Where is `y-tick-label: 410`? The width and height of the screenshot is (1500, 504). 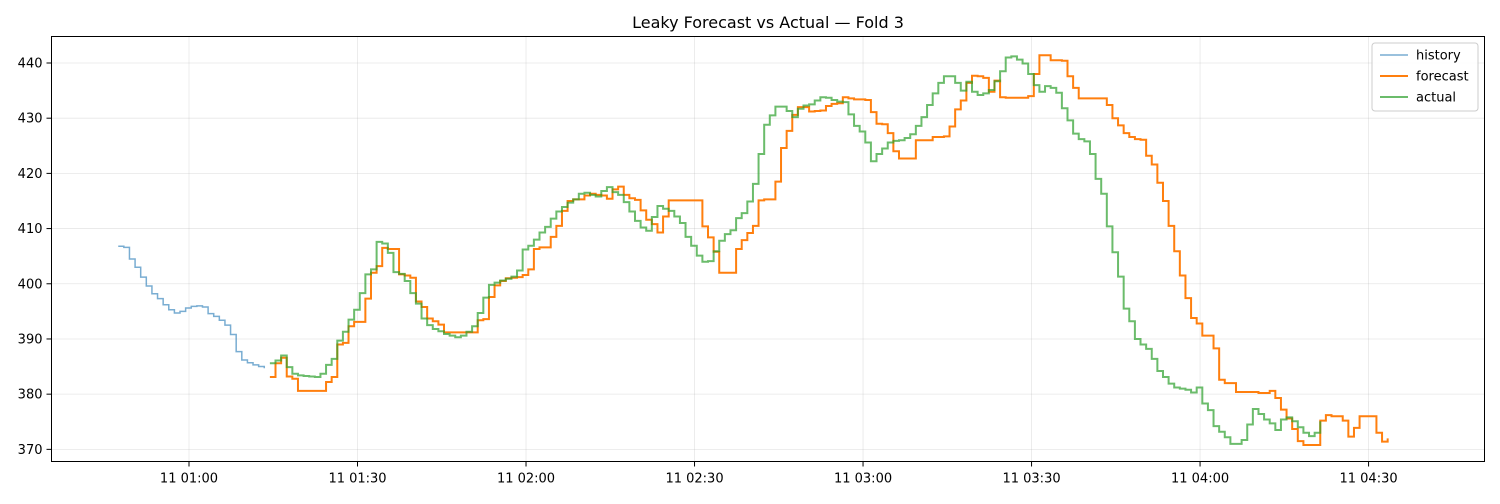 y-tick-label: 410 is located at coordinates (30, 229).